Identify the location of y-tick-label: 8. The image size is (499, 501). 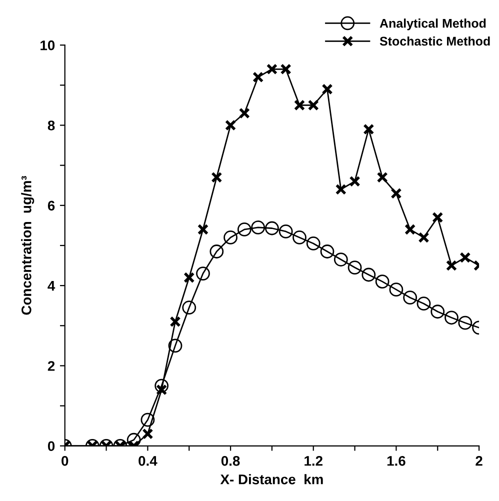
(51, 125).